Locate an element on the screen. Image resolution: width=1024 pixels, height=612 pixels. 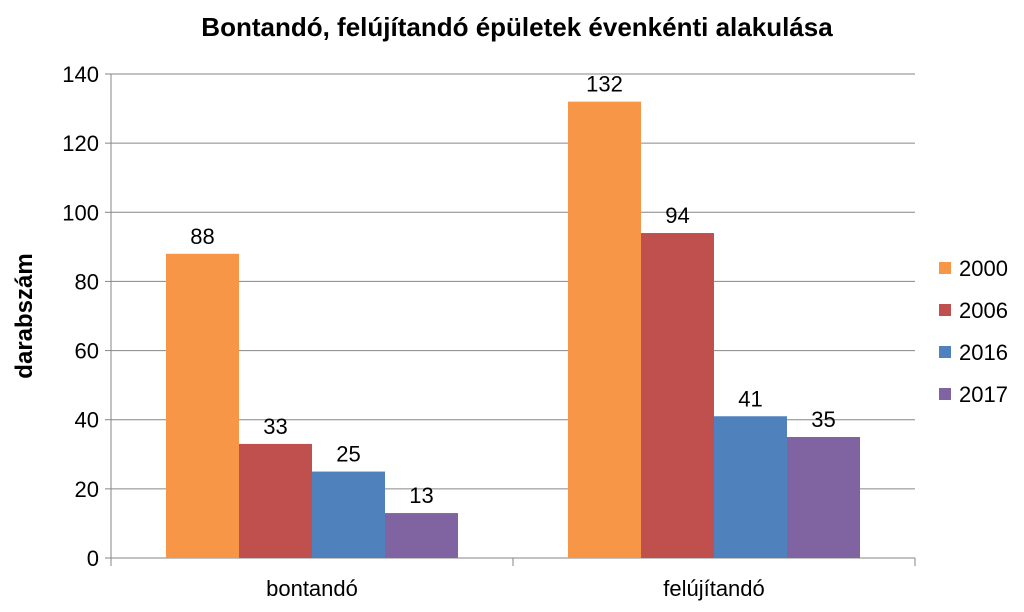
legend: 2000 2006 2016 2017 is located at coordinates (973, 331).